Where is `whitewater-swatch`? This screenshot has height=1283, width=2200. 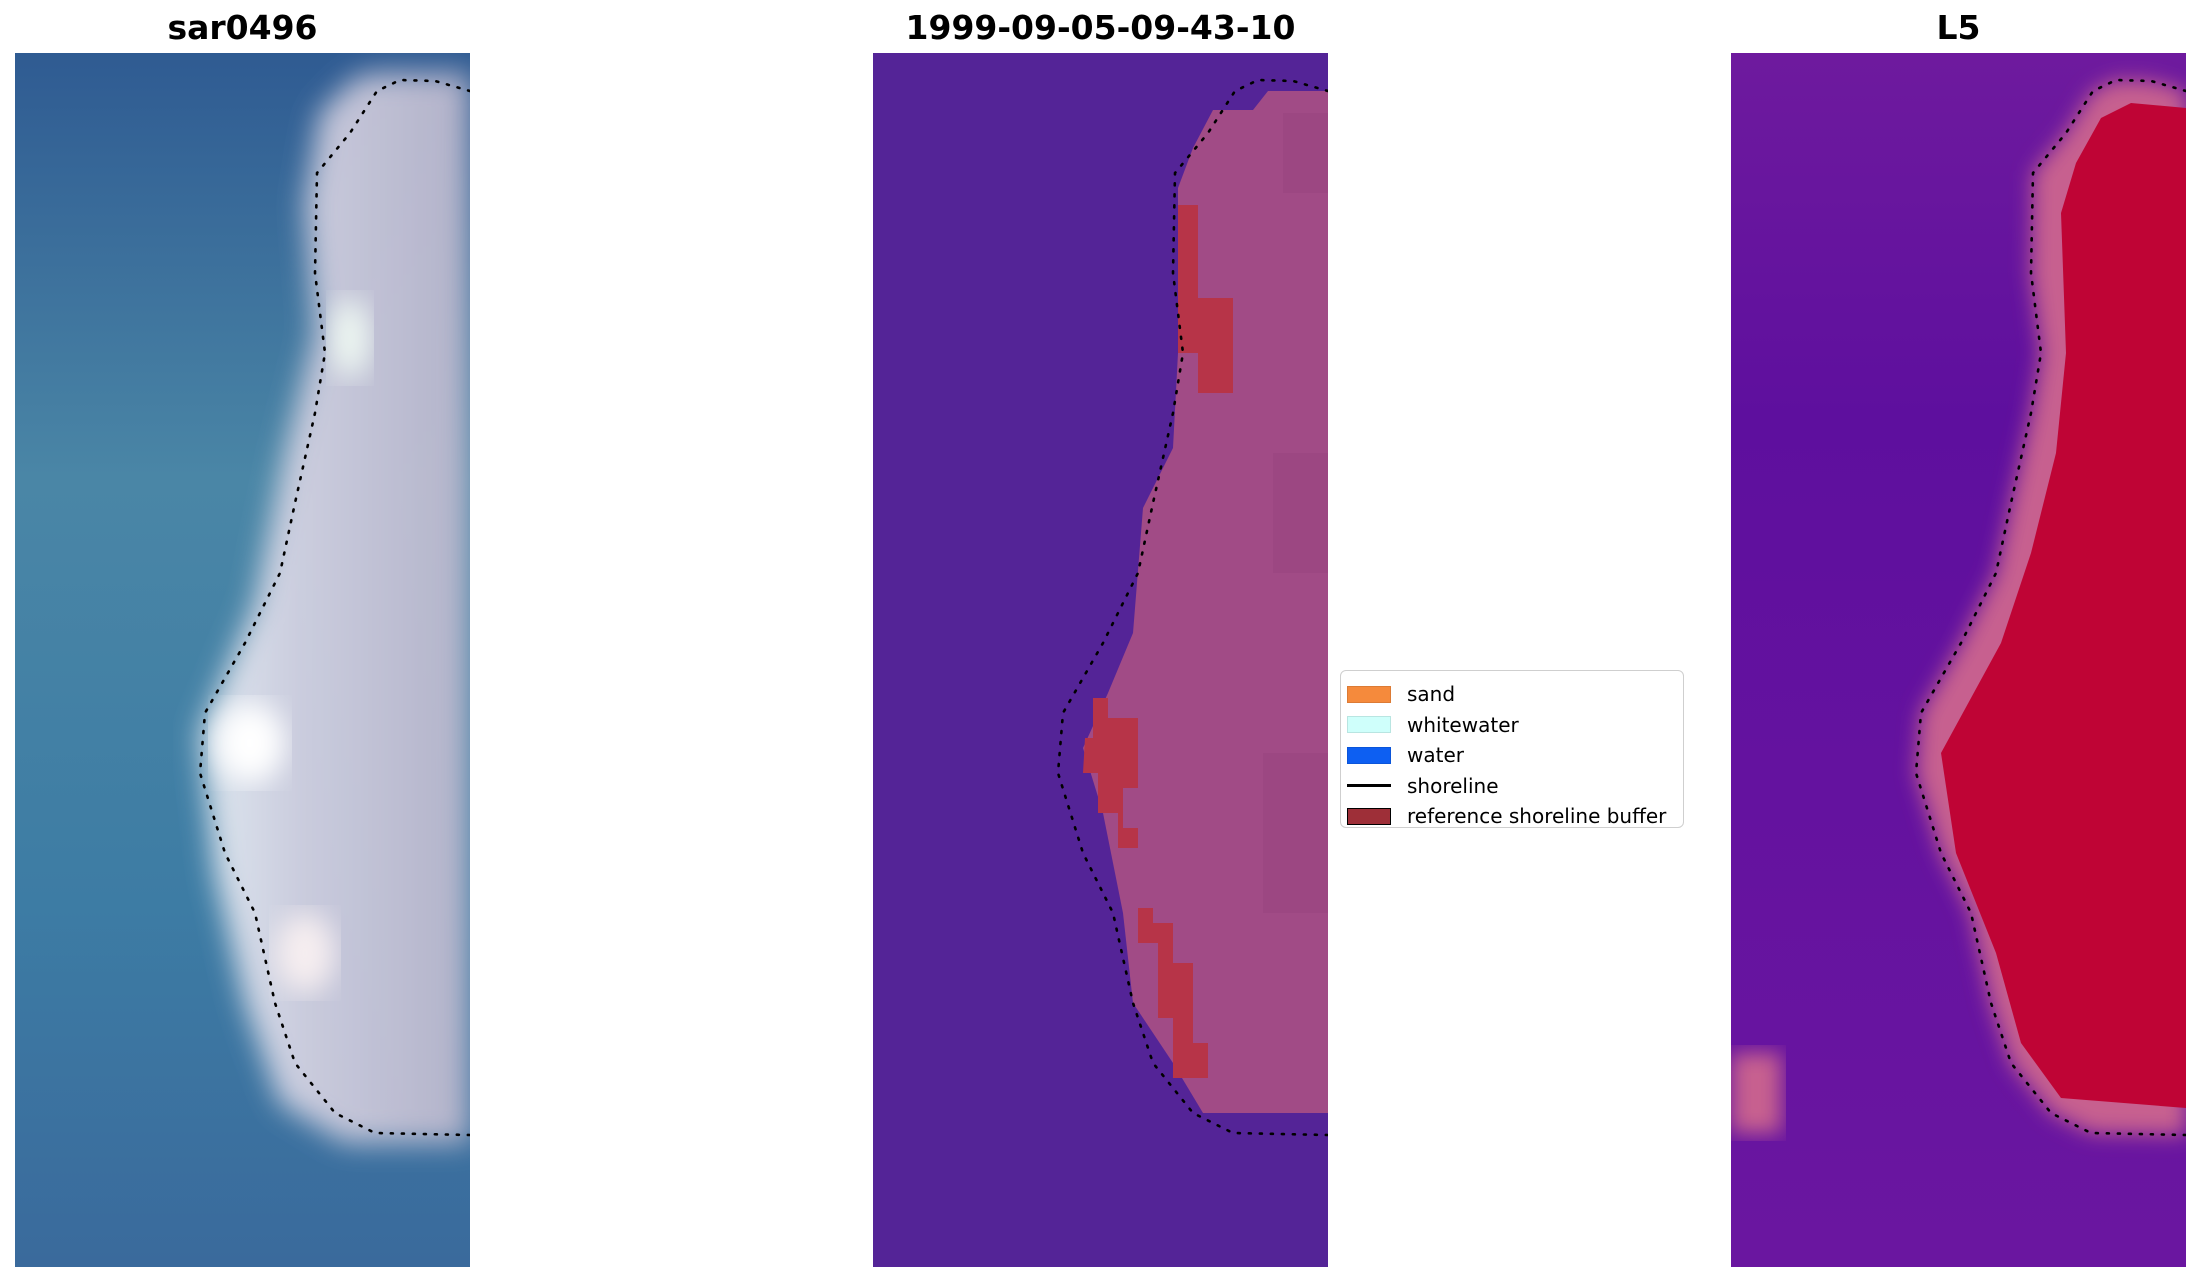 whitewater-swatch is located at coordinates (1369, 725).